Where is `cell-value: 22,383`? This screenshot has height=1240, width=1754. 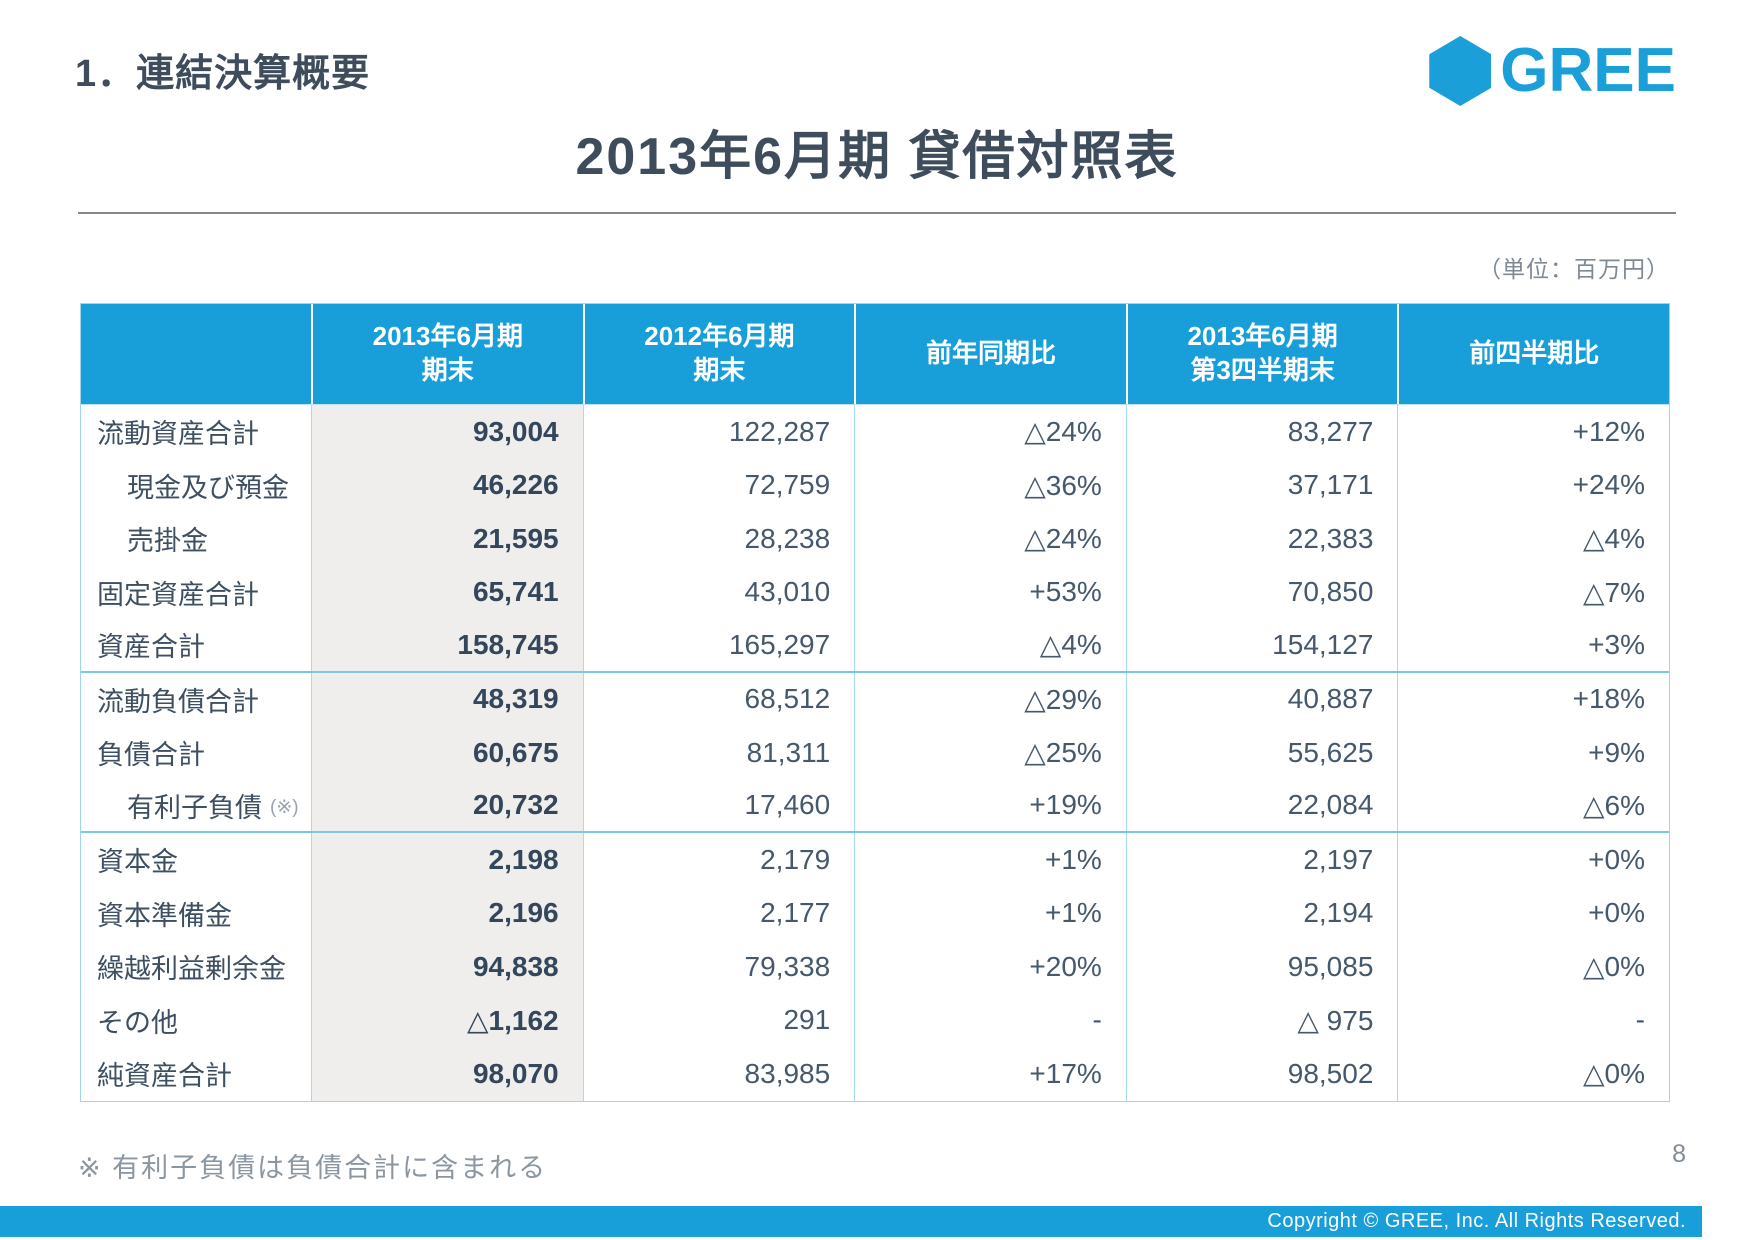
cell-value: 22,383 is located at coordinates (1261, 539).